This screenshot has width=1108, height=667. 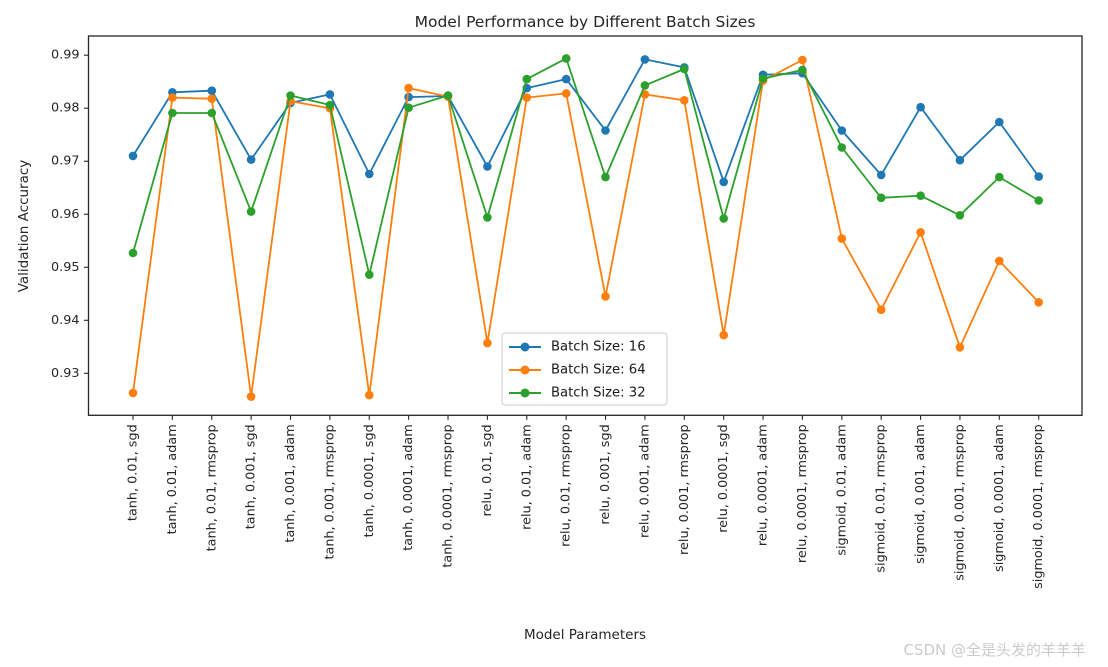 I want to click on x-tick-label: relu, 0.001, sgd, so click(x=605, y=474).